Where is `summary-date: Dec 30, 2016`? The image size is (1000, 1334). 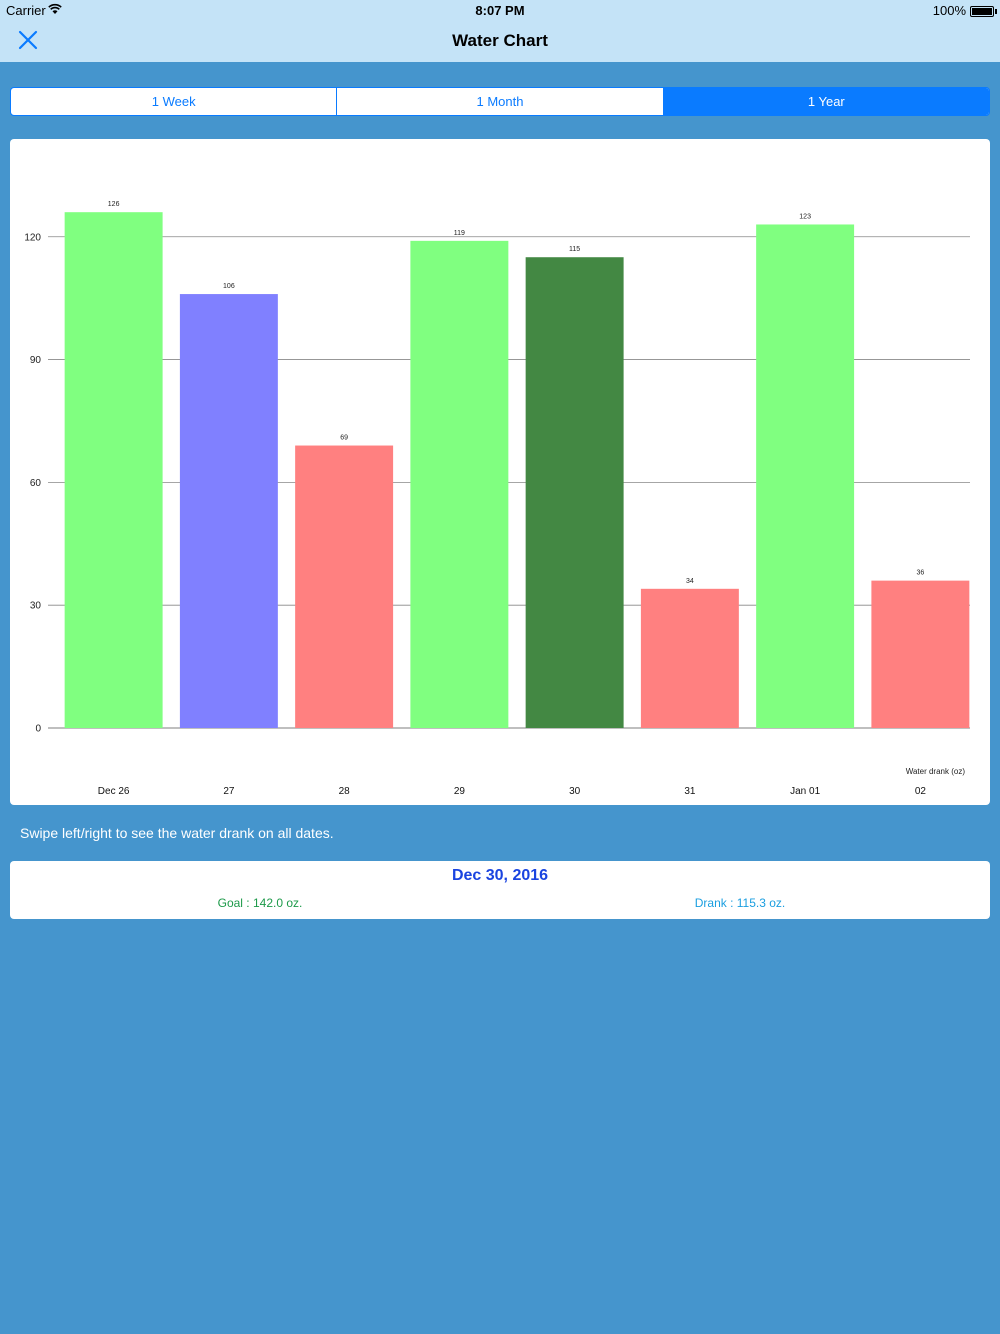 summary-date: Dec 30, 2016 is located at coordinates (500, 875).